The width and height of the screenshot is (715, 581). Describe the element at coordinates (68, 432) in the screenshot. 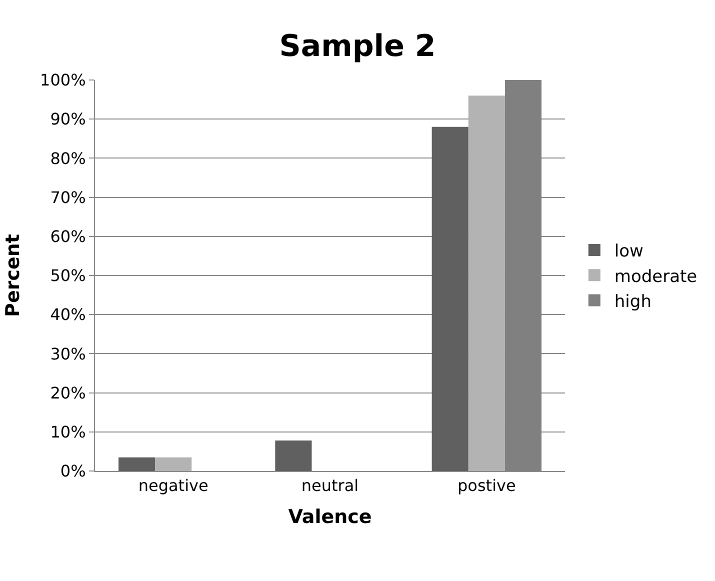

I see `y-tick-label: 10%` at that location.